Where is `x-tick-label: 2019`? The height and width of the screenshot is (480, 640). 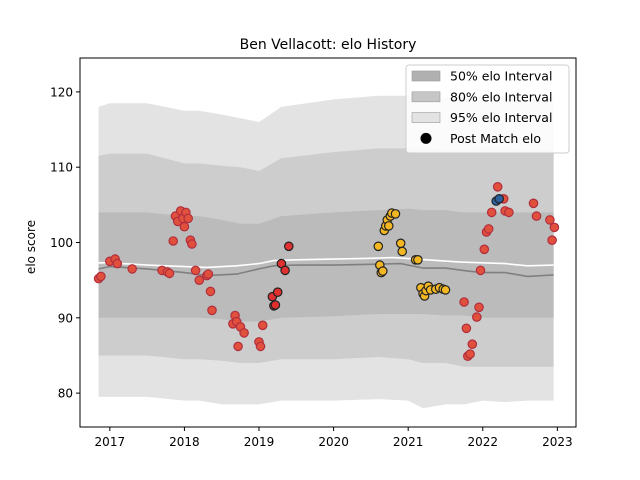 x-tick-label: 2019 is located at coordinates (259, 442).